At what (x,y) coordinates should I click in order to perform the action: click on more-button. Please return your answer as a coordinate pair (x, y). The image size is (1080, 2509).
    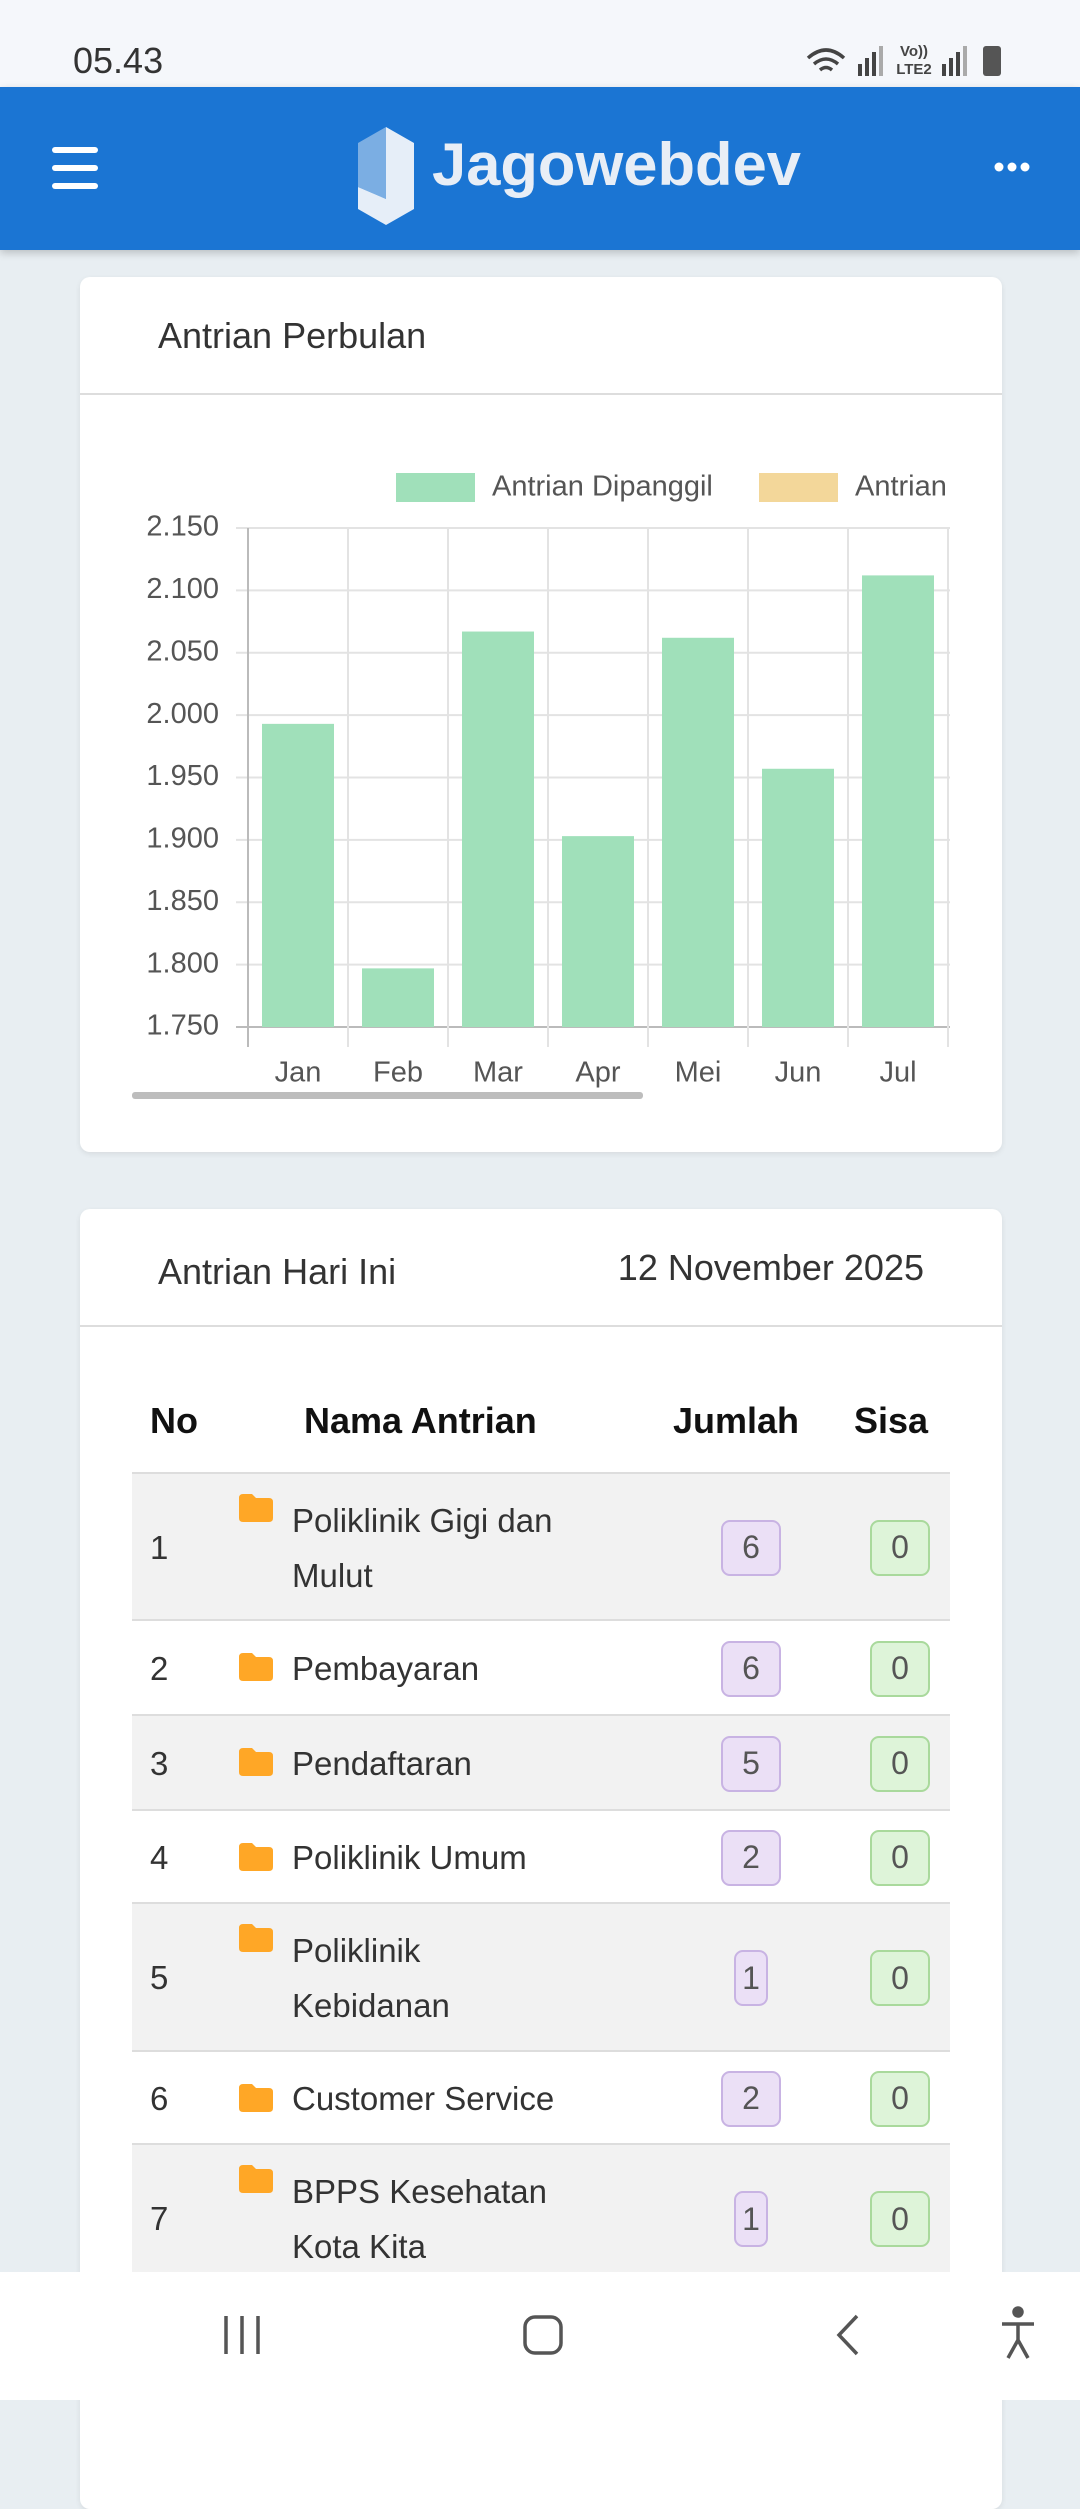
    Looking at the image, I should click on (1012, 167).